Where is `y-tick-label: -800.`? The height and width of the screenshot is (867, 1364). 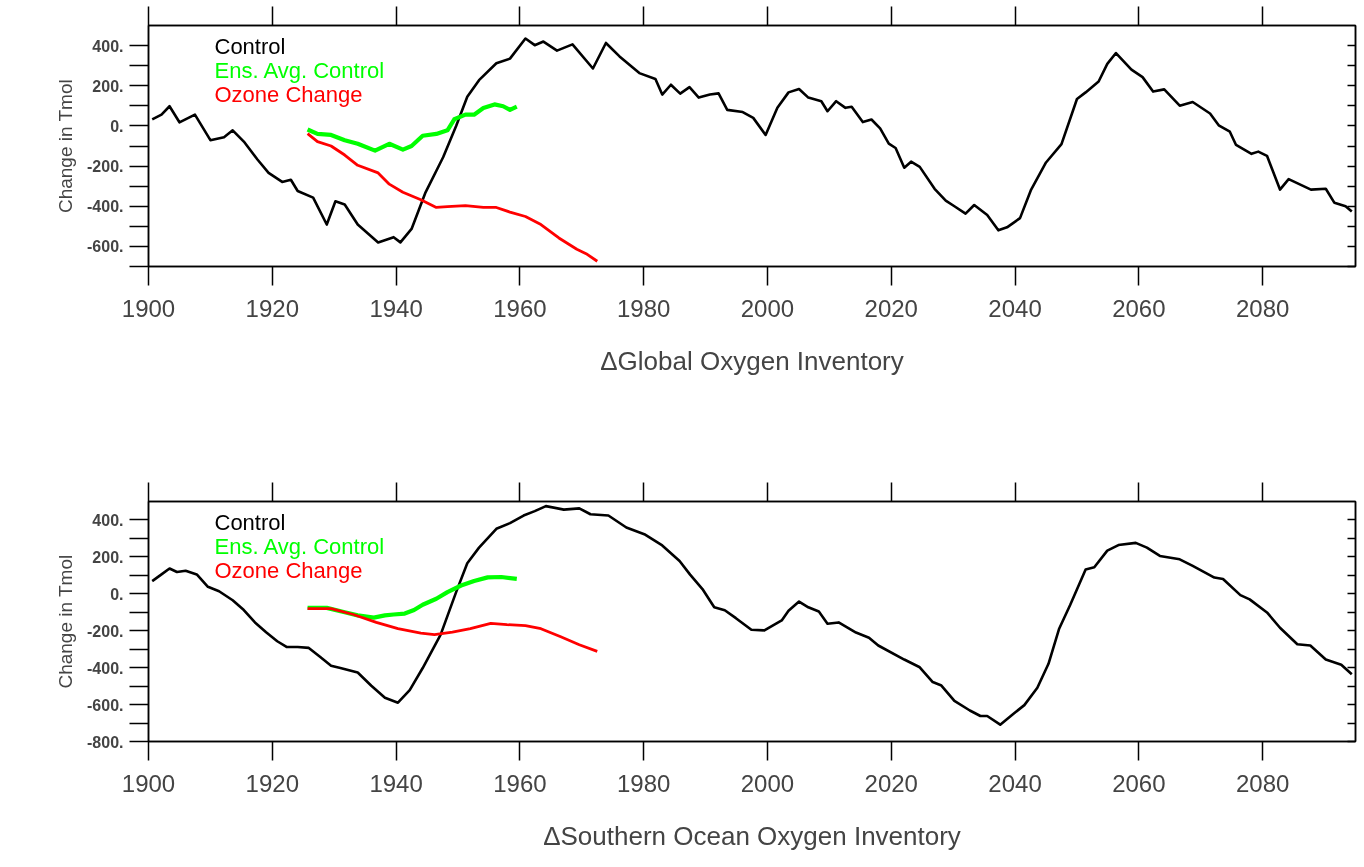
y-tick-label: -800. is located at coordinates (105, 742).